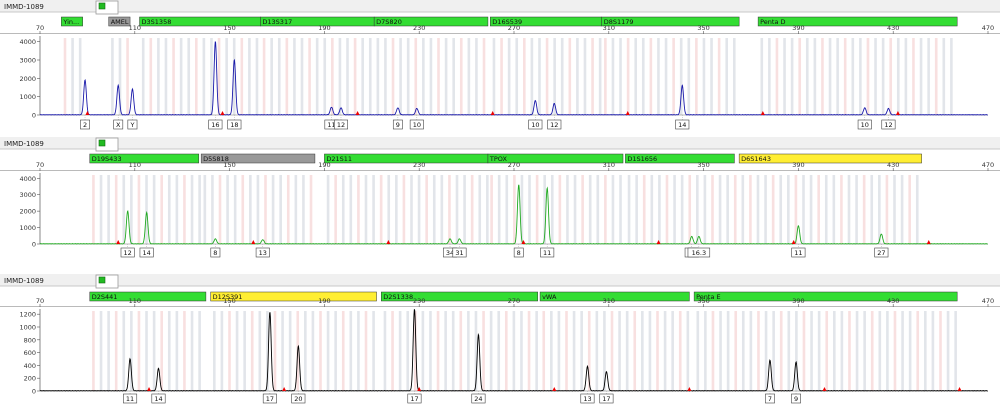  I want to click on allele-call-label: 20, so click(298, 399).